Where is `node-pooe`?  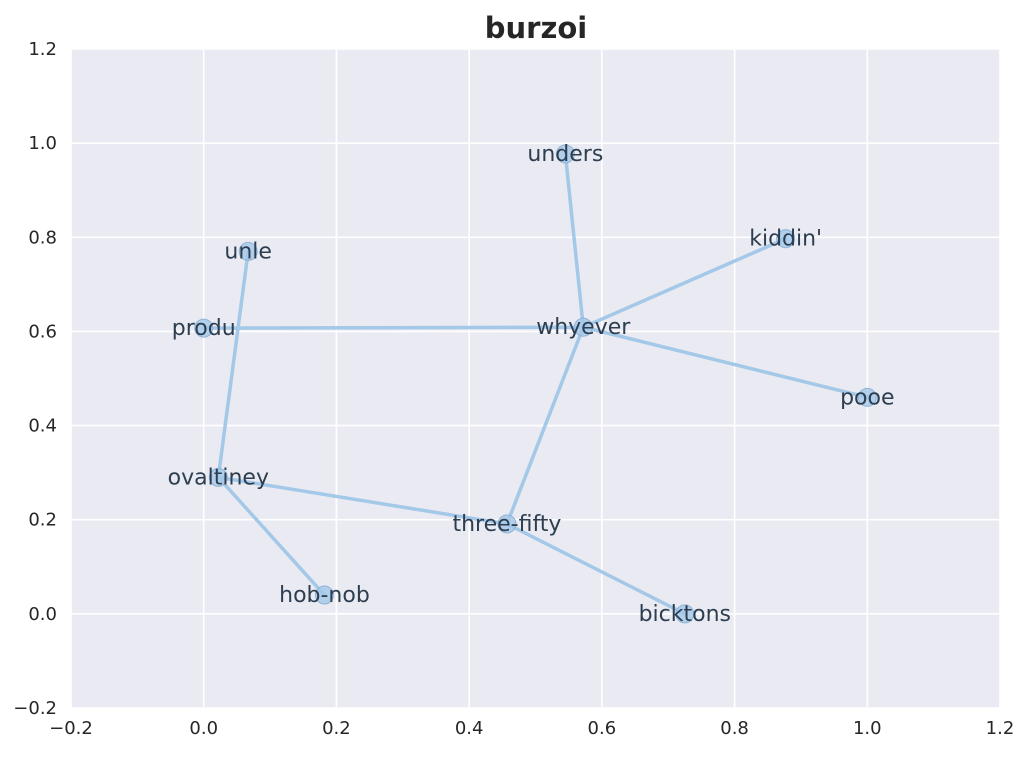 node-pooe is located at coordinates (867, 397).